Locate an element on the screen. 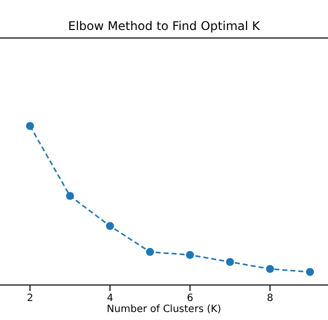 Image resolution: width=328 pixels, height=320 pixels. x-tick-label: 2 is located at coordinates (30, 298).